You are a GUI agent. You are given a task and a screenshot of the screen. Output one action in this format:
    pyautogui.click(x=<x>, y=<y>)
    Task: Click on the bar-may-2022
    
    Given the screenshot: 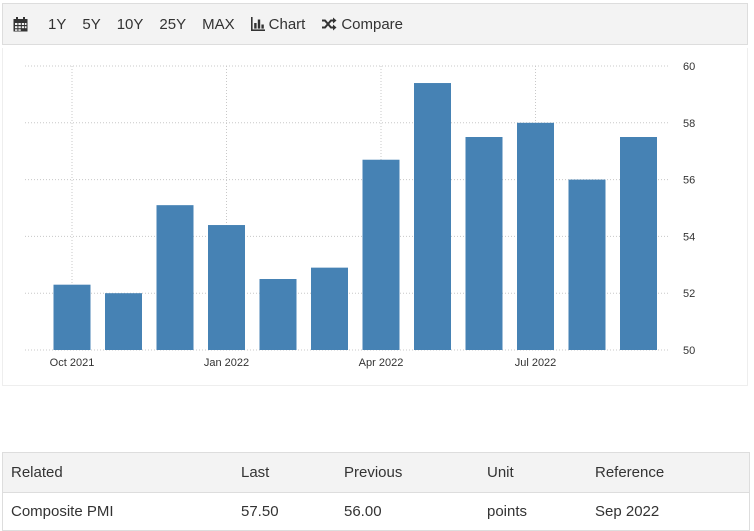 What is the action you would take?
    pyautogui.click(x=432, y=216)
    